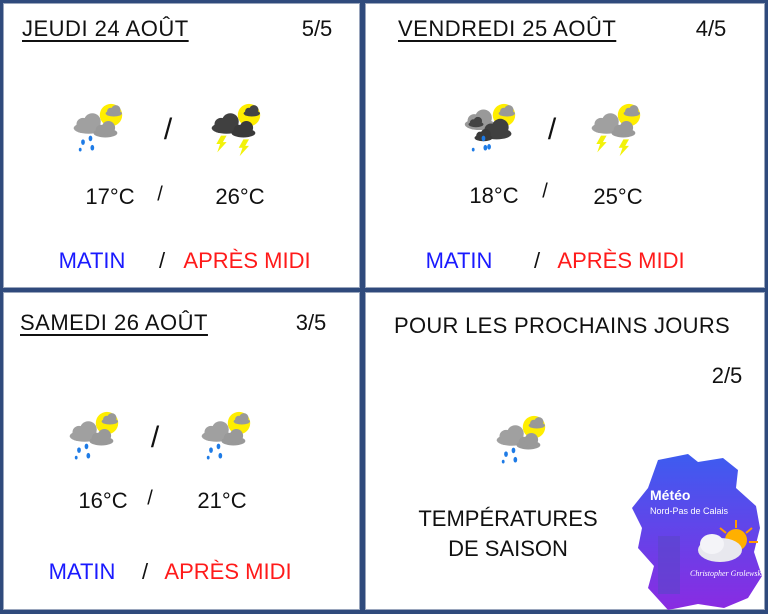  Describe the element at coordinates (317, 28) in the screenshot. I see `day-rating: 5/5` at that location.